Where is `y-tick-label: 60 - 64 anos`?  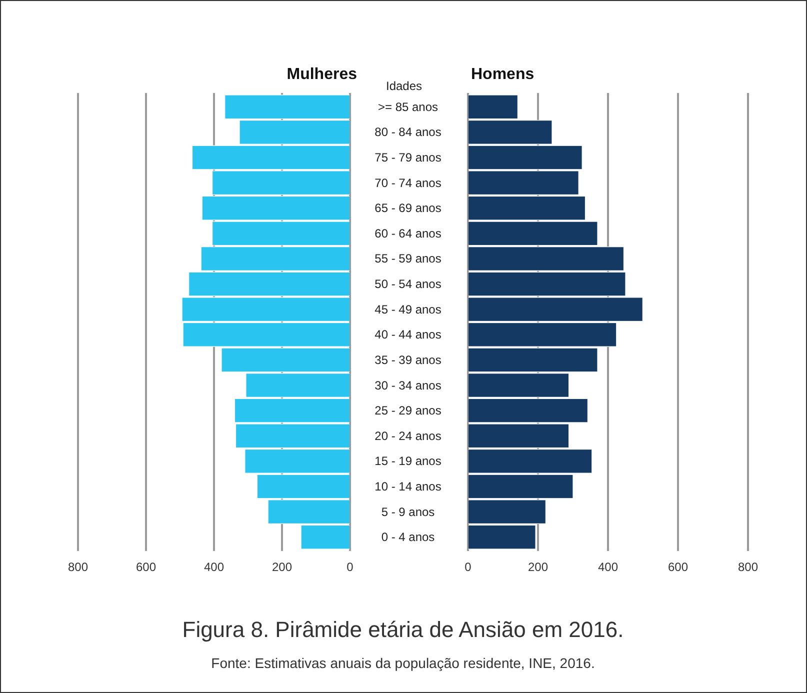
y-tick-label: 60 - 64 anos is located at coordinates (408, 233).